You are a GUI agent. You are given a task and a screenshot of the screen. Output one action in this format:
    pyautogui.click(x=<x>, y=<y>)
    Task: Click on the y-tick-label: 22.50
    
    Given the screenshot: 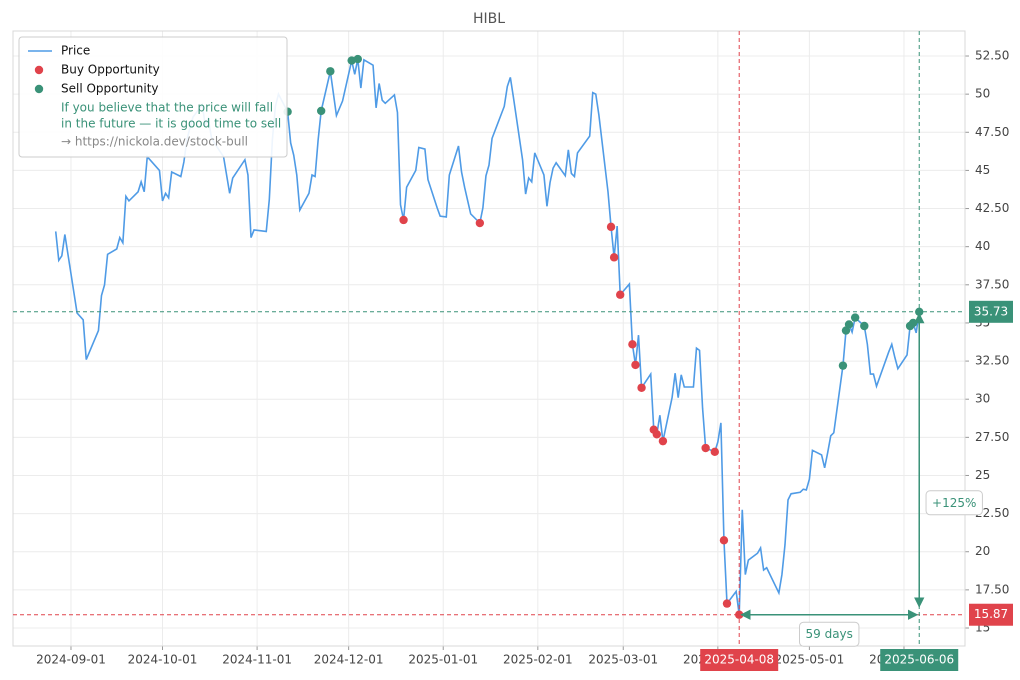 What is the action you would take?
    pyautogui.click(x=992, y=513)
    